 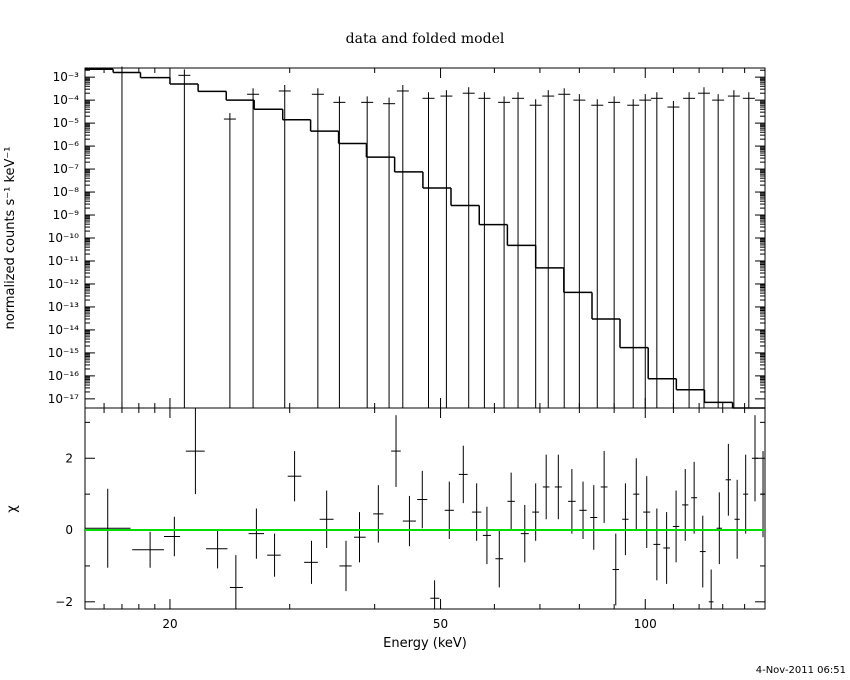 What do you see at coordinates (69, 458) in the screenshot?
I see `residual-y-tick-label: 2` at bounding box center [69, 458].